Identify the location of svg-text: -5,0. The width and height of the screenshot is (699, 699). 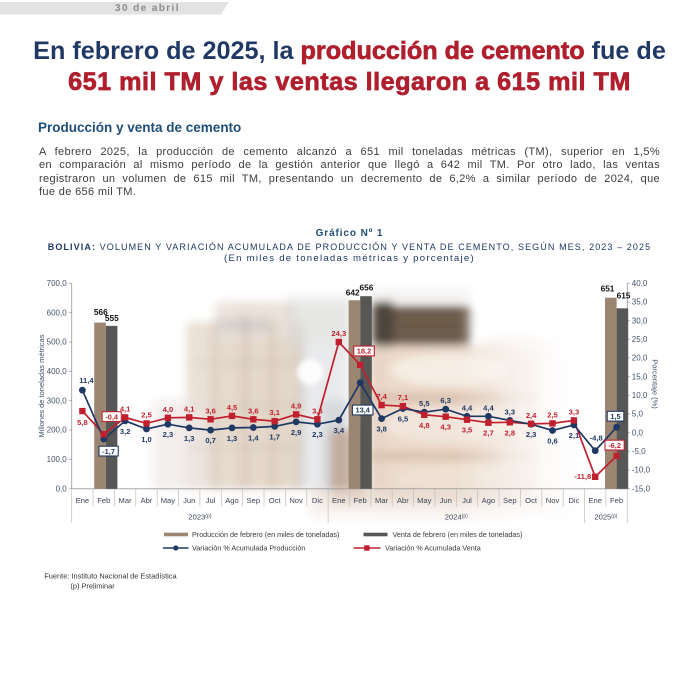
(639, 451).